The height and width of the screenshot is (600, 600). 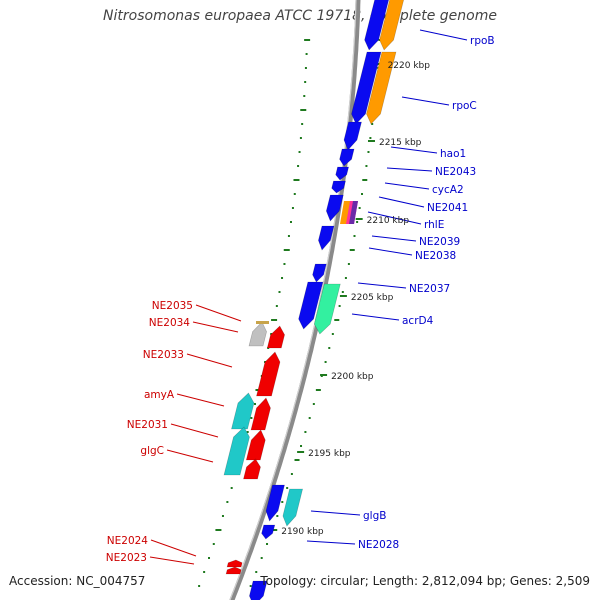 What do you see at coordinates (400, 143) in the screenshot?
I see `kbp-label: 2215 kbp` at bounding box center [400, 143].